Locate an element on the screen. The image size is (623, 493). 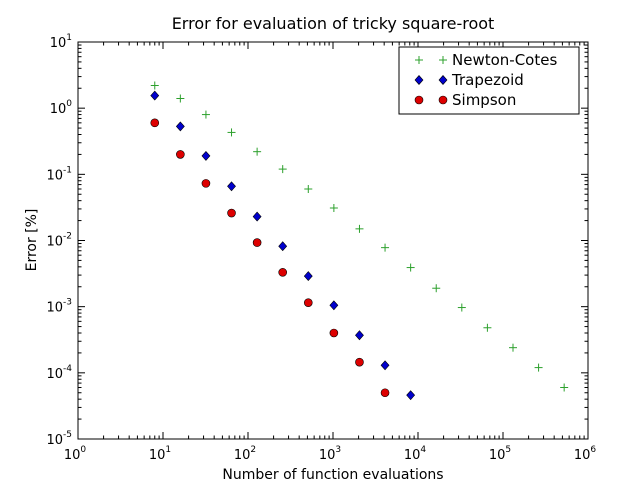
x-tick-label: 10⁰ is located at coordinates (75, 454).